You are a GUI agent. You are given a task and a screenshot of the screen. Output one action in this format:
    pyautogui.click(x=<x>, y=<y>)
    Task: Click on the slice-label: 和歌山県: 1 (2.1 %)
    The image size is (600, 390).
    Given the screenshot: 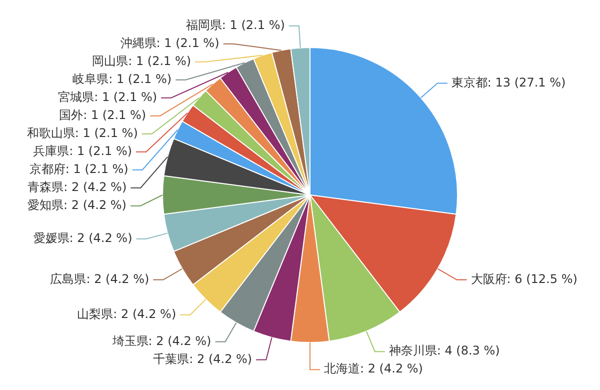 What is the action you would take?
    pyautogui.click(x=82, y=133)
    